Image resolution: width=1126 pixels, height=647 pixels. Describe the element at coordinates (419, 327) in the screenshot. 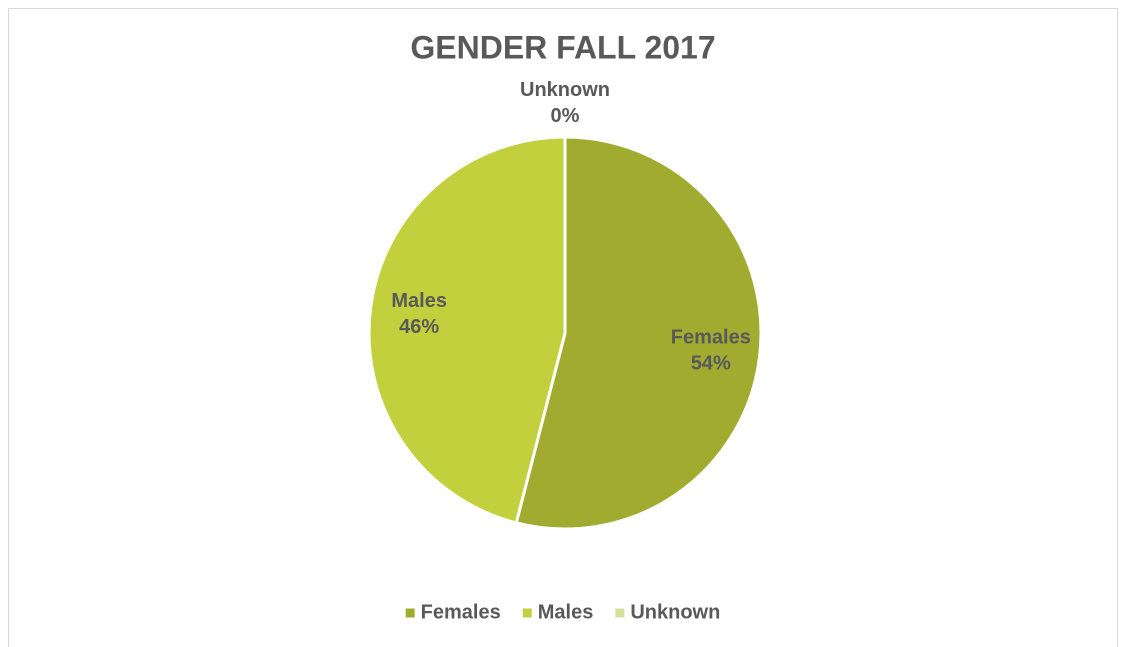

I see `data-label-value: 46%` at that location.